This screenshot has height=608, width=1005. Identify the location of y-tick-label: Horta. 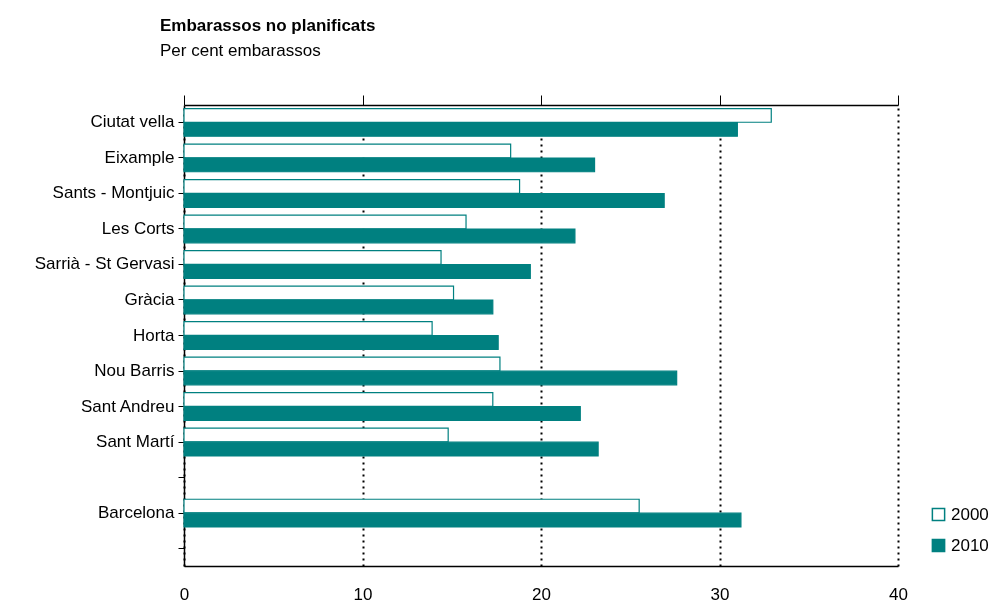
(154, 335).